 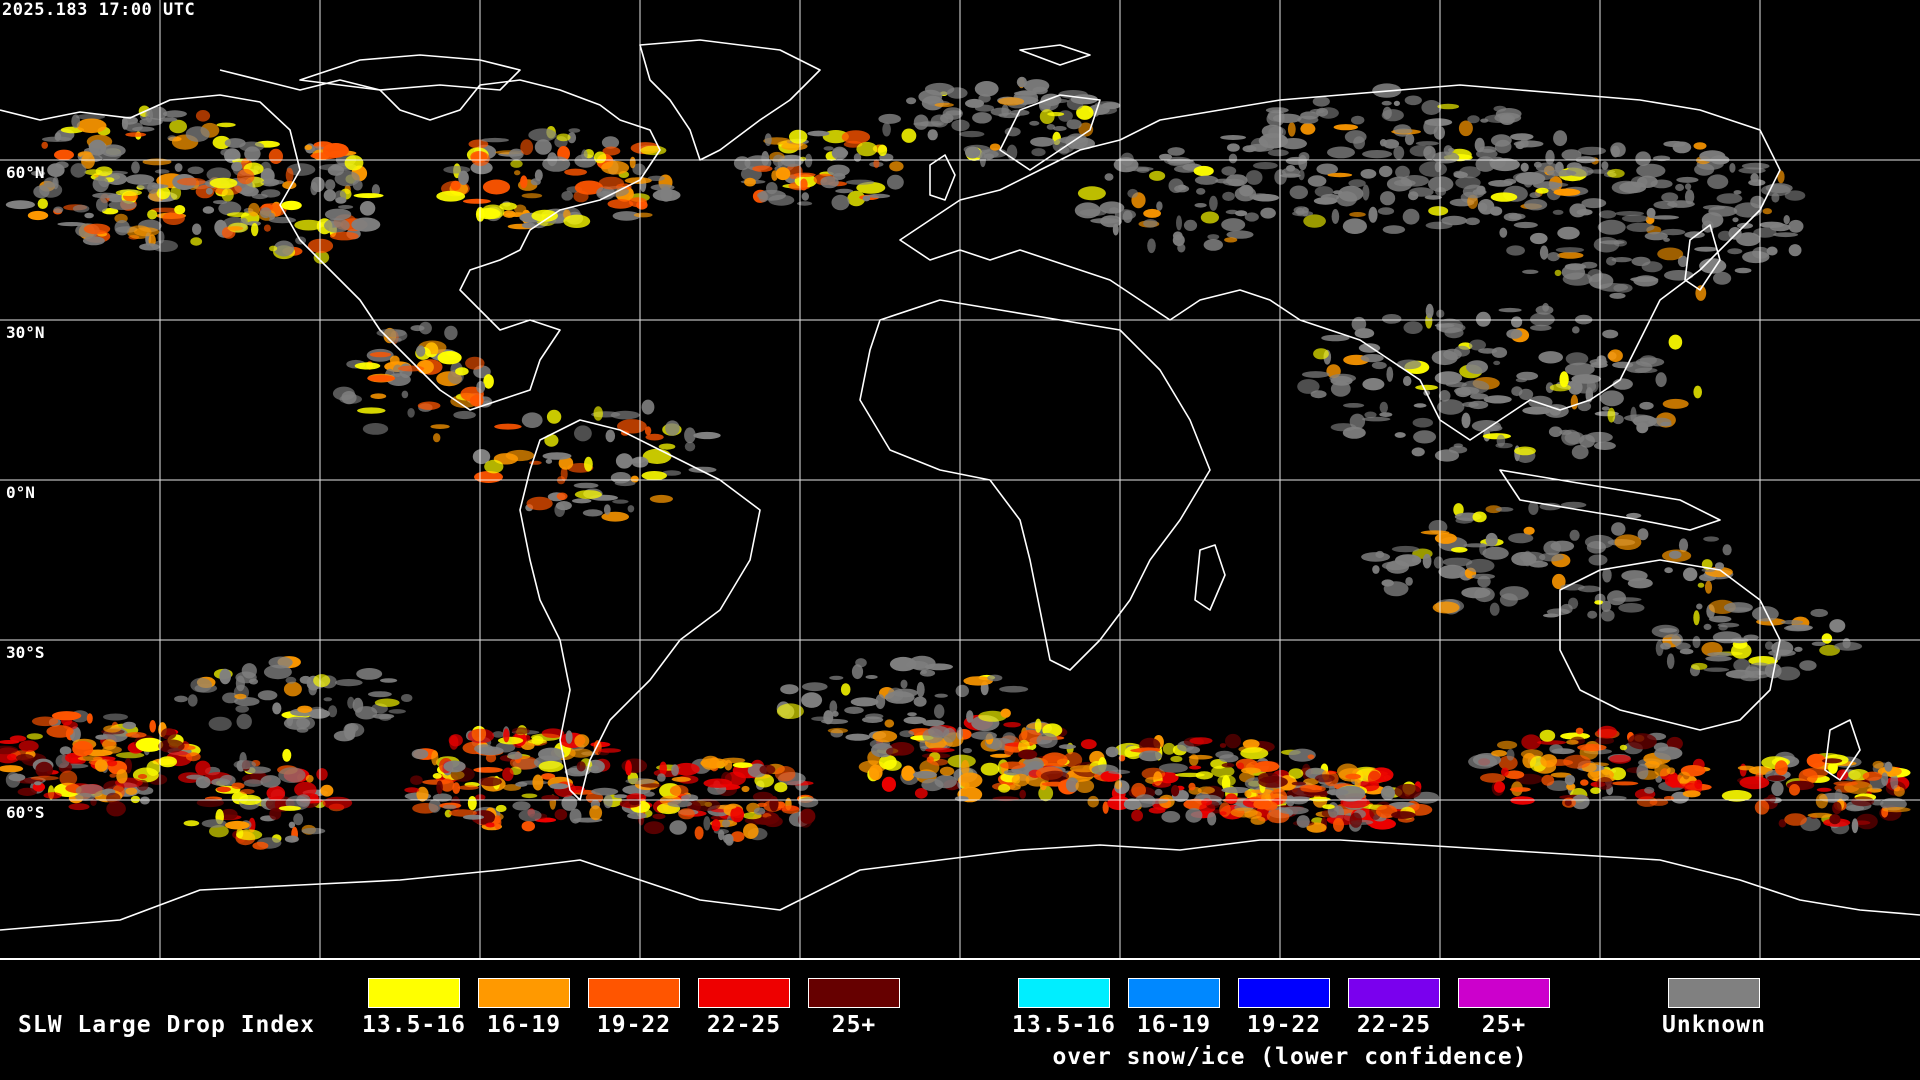 I want to click on lat-label-60n: 60°N, so click(x=25, y=172).